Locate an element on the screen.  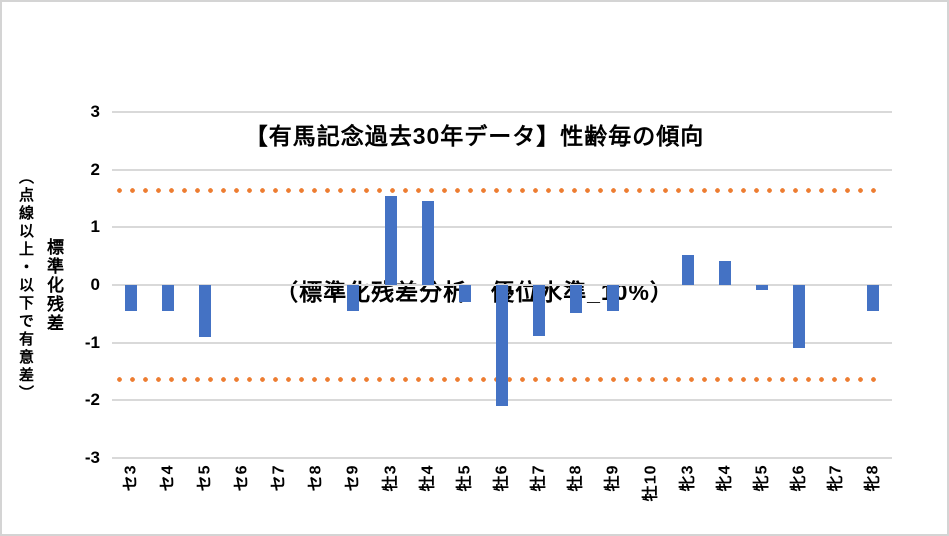
x-axis-label: 牝6 is located at coordinates (799, 478).